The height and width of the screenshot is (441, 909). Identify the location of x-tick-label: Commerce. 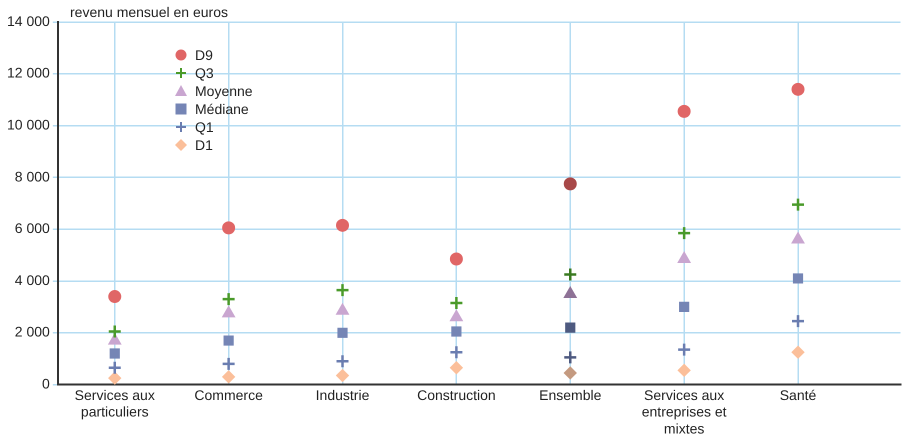
(229, 394).